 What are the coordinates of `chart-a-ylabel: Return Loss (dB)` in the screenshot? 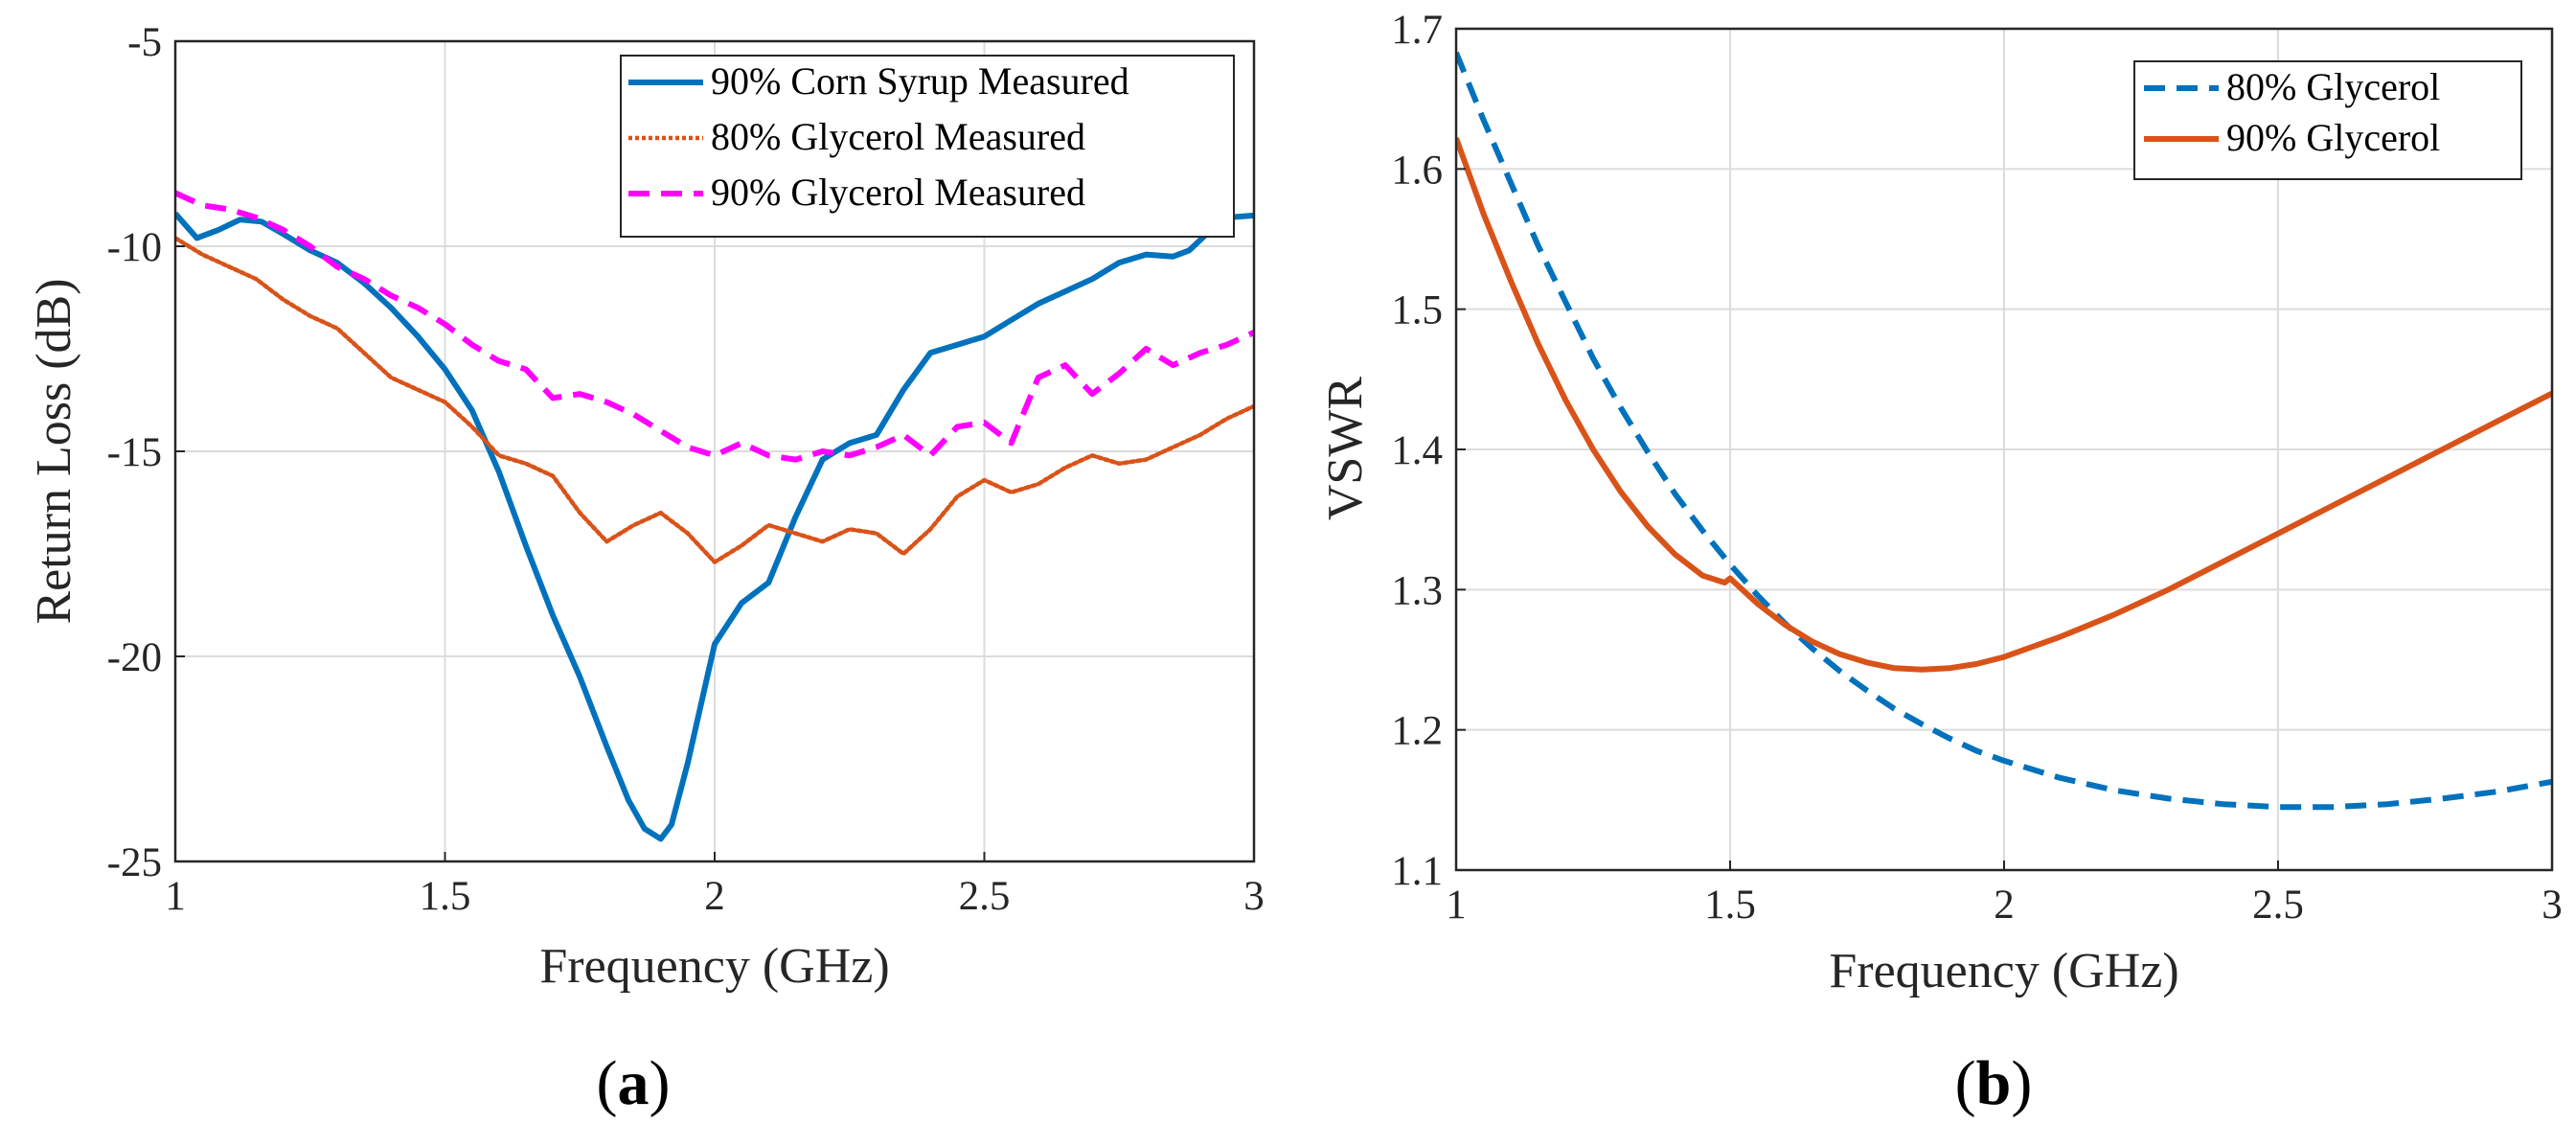 It's located at (54, 451).